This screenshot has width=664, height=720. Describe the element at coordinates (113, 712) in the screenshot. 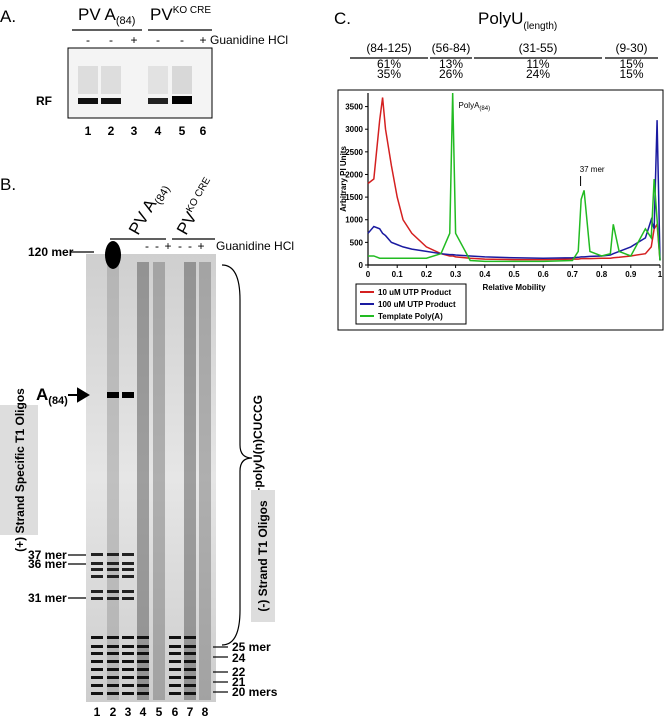

I see `lane-number: 2` at that location.